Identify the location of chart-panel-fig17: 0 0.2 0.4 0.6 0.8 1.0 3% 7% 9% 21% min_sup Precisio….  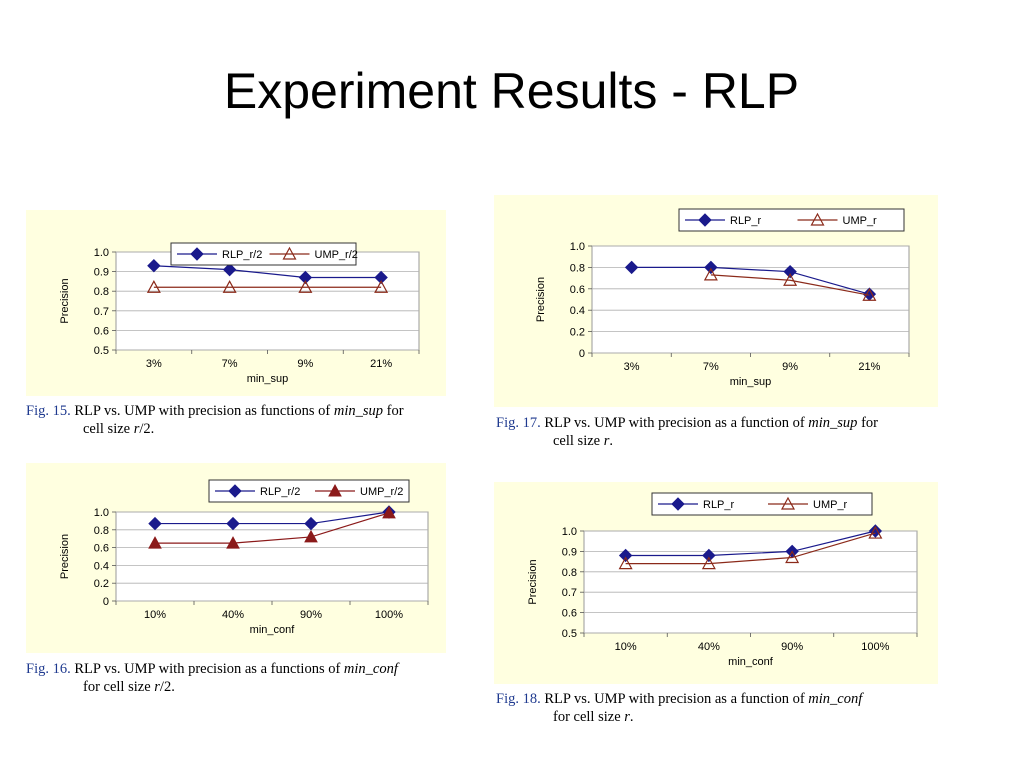
(716, 301).